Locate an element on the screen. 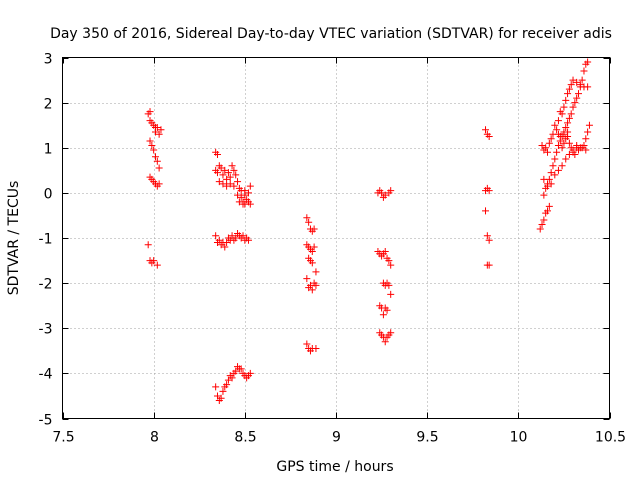  x-tick-labels: 7.5 8 8.5 9 9.5 10 10.5 is located at coordinates (339, 438).